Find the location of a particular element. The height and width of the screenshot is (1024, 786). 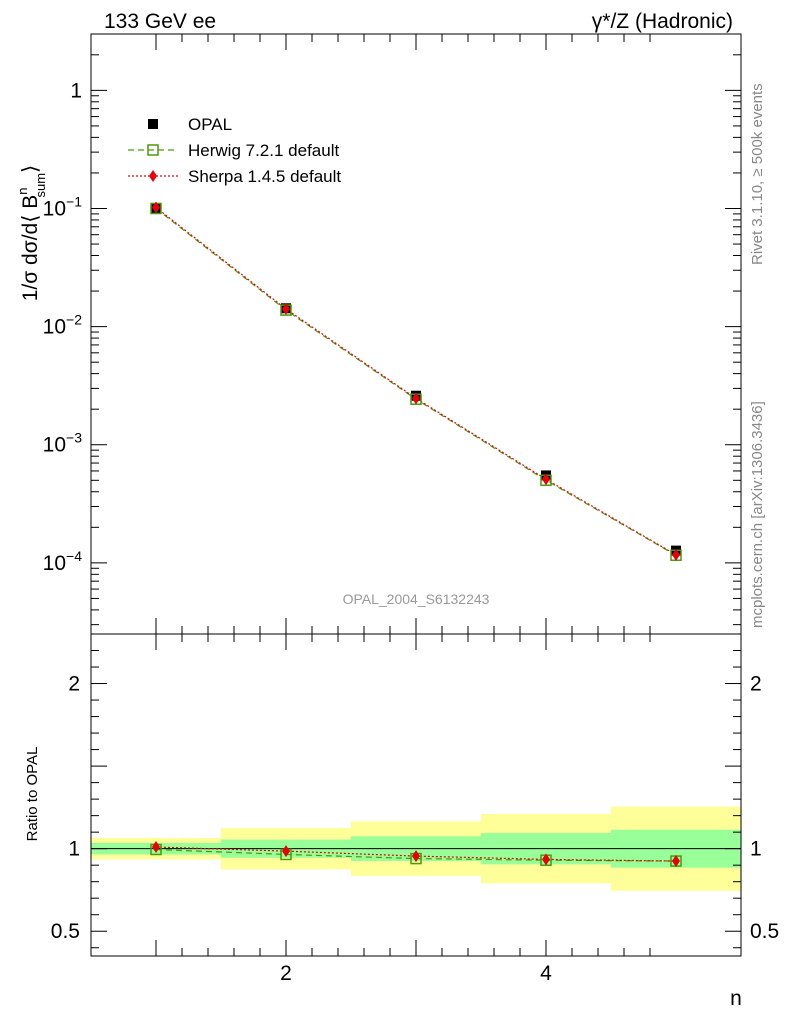

x-tick-label-4: 4 is located at coordinates (546, 973).